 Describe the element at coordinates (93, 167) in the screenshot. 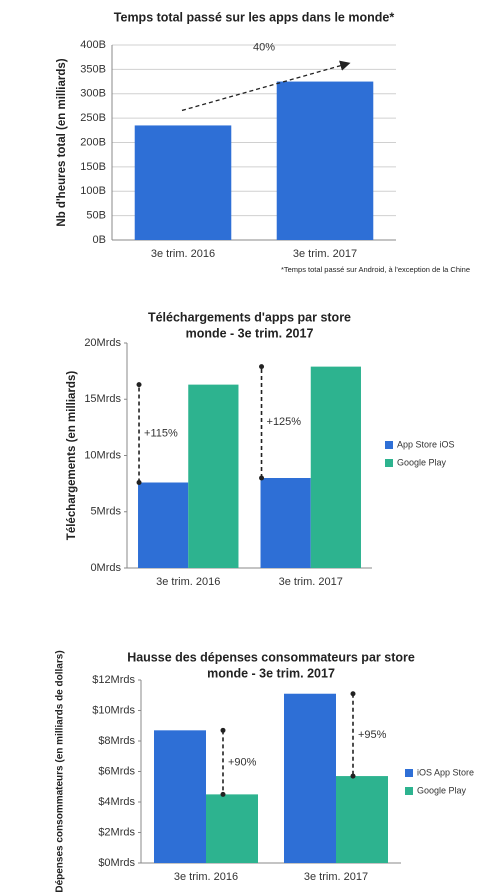

I see `y-tick-label: 150B` at that location.